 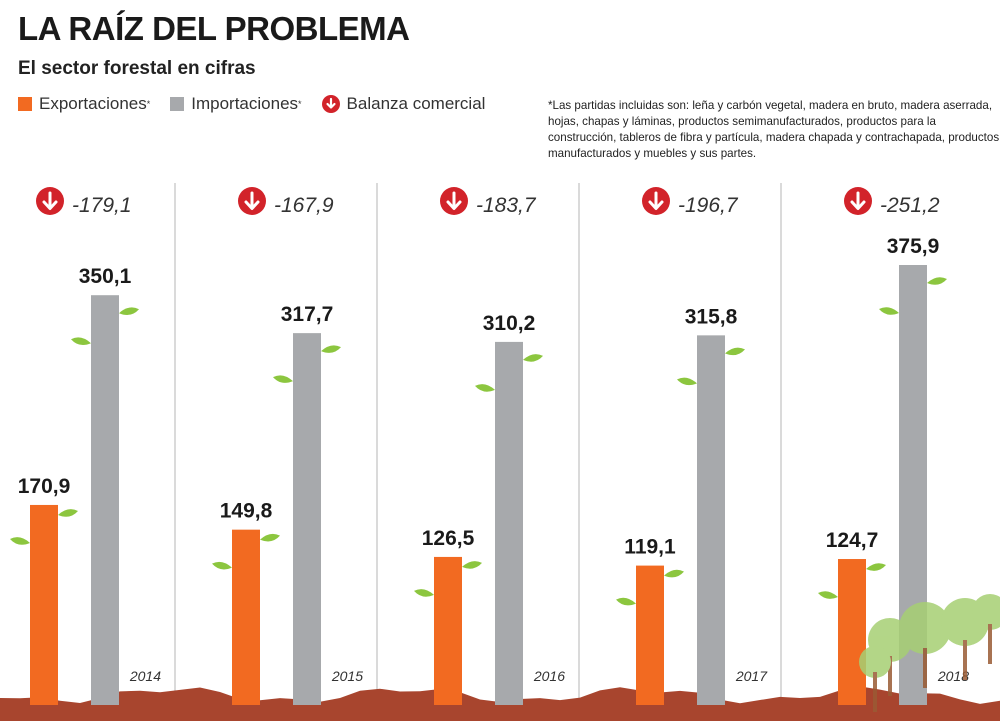 I want to click on import-value-label: 315,8, so click(x=711, y=316).